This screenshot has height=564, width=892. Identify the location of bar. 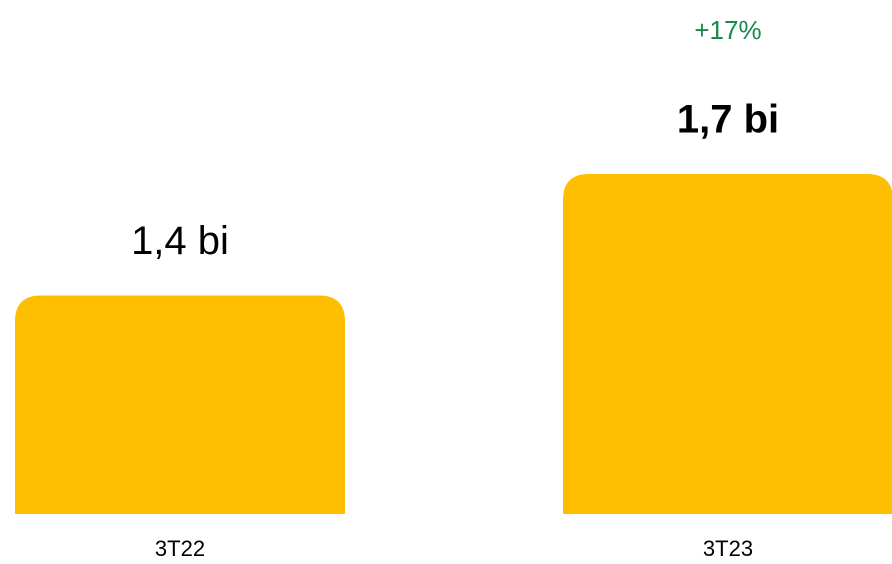
(180, 404).